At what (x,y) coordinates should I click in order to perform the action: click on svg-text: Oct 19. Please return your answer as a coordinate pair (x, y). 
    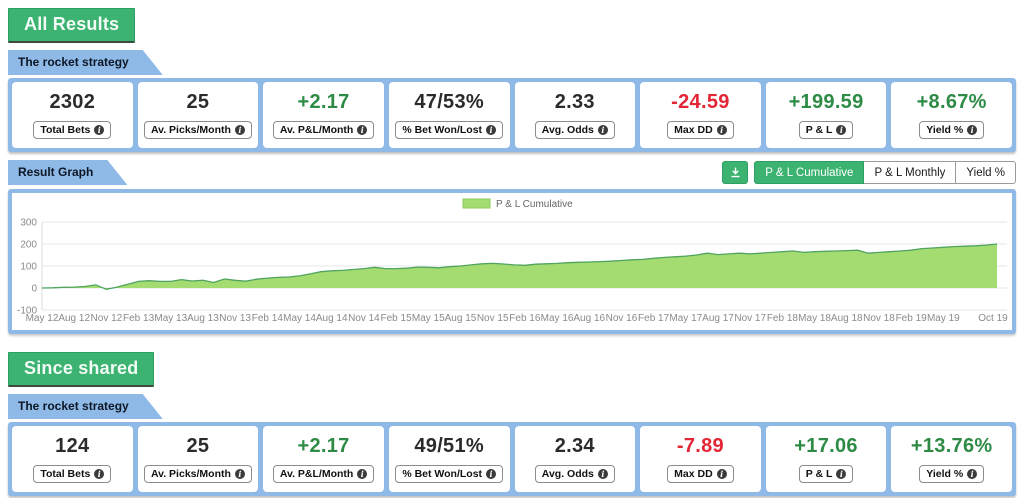
    Looking at the image, I should click on (993, 318).